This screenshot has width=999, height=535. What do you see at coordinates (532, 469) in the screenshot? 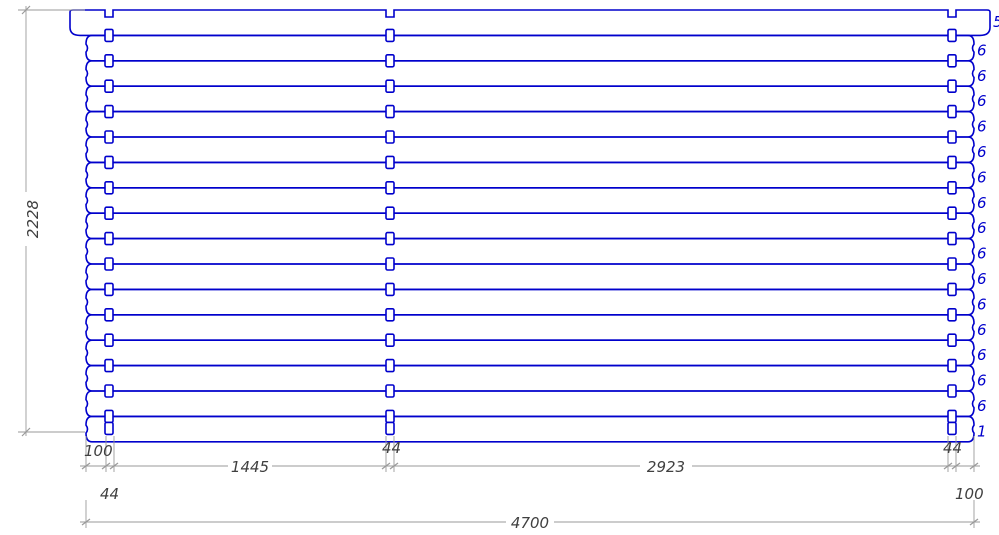
I see `dowel-spacing-dimension: 100 44 1445 44 2923 44 100` at bounding box center [532, 469].